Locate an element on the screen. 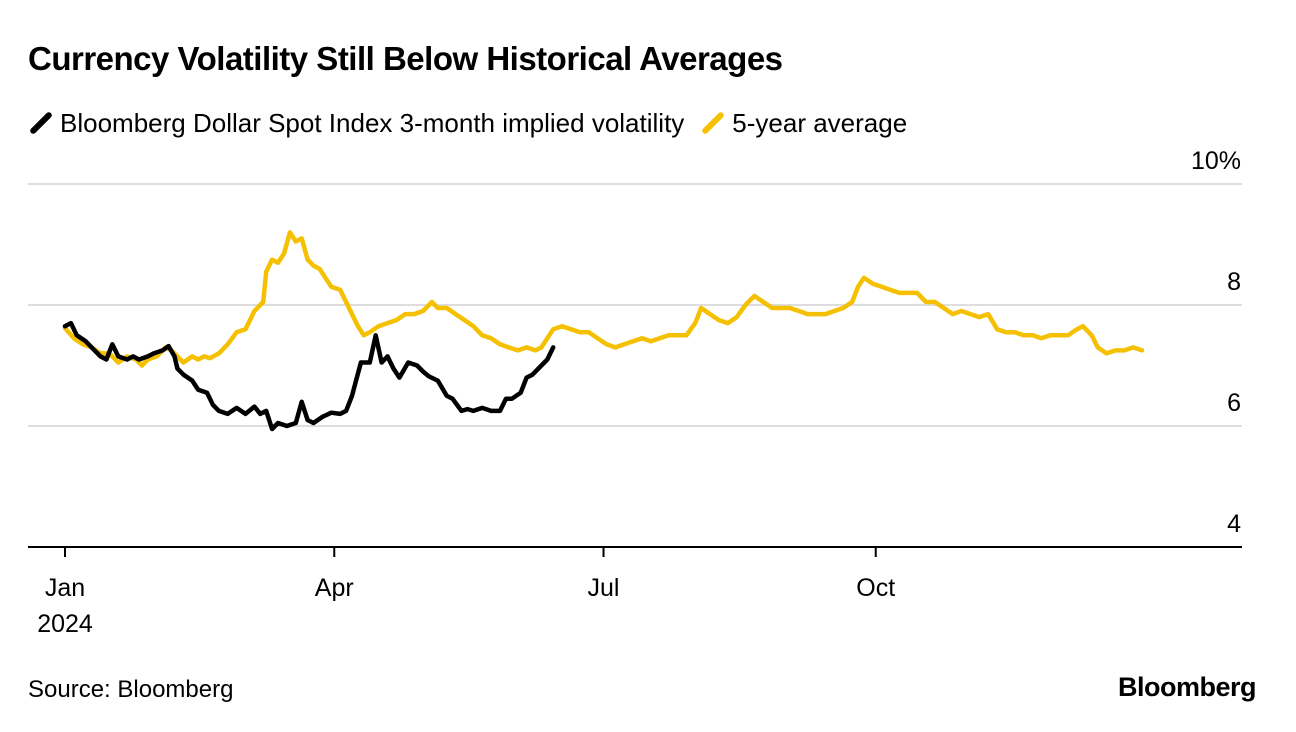  x-tick-label-jul: Jul is located at coordinates (604, 588).